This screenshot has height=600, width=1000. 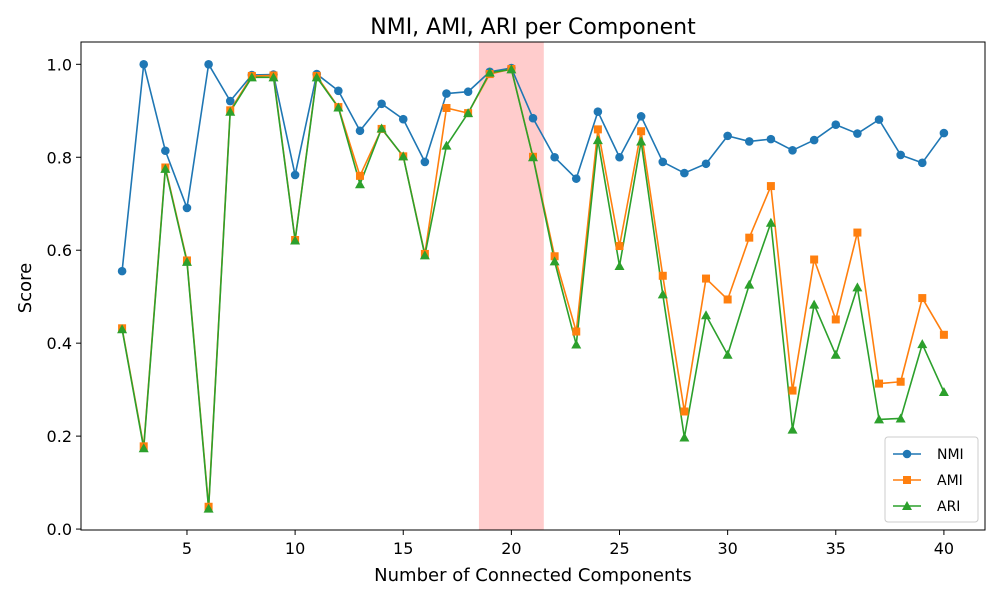 What do you see at coordinates (59, 436) in the screenshot?
I see `y-tick-label: 0.2` at bounding box center [59, 436].